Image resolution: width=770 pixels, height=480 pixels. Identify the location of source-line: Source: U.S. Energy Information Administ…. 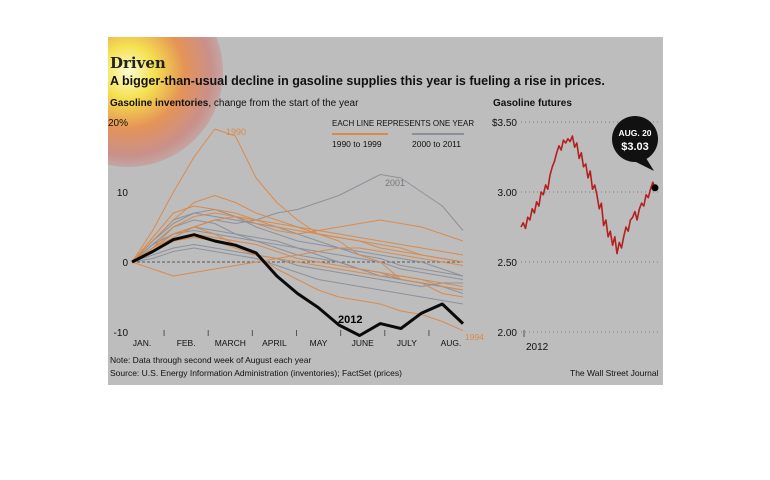
(256, 373).